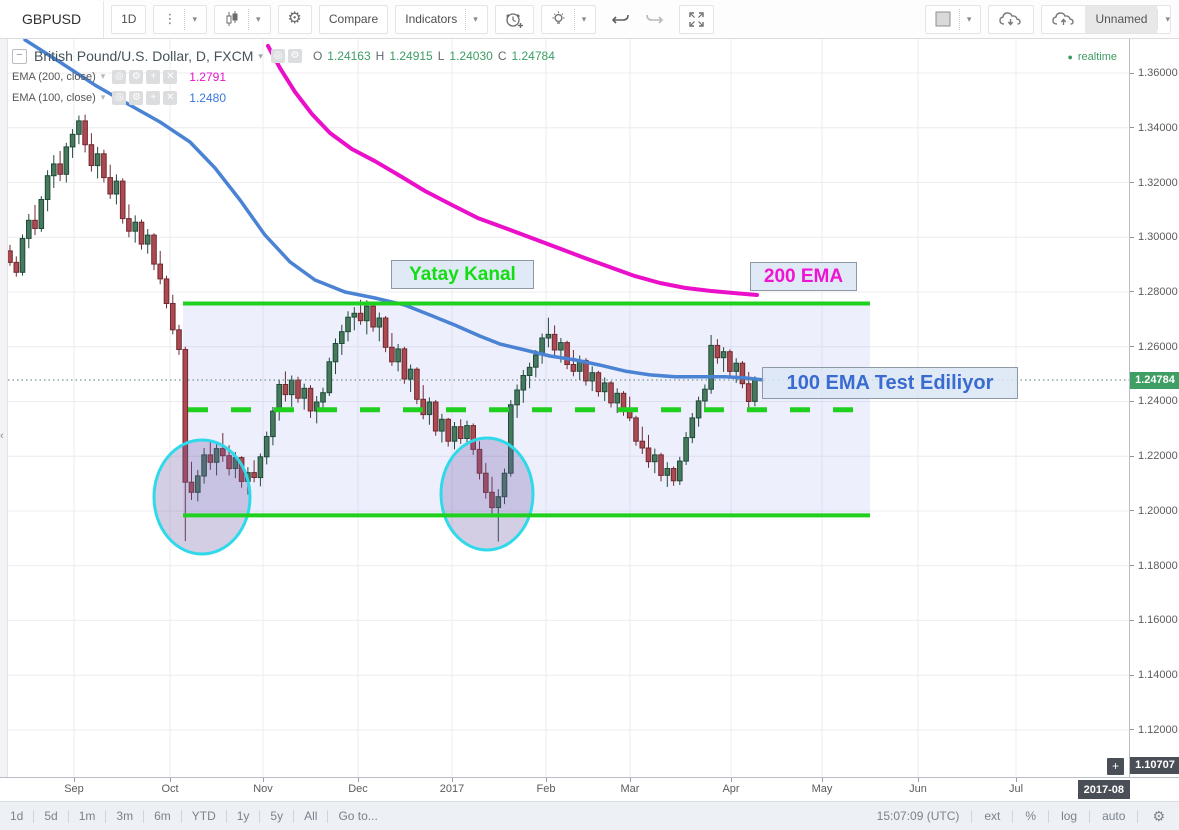 This screenshot has height=830, width=1179. I want to click on ema100-value: 1.2480, so click(207, 97).